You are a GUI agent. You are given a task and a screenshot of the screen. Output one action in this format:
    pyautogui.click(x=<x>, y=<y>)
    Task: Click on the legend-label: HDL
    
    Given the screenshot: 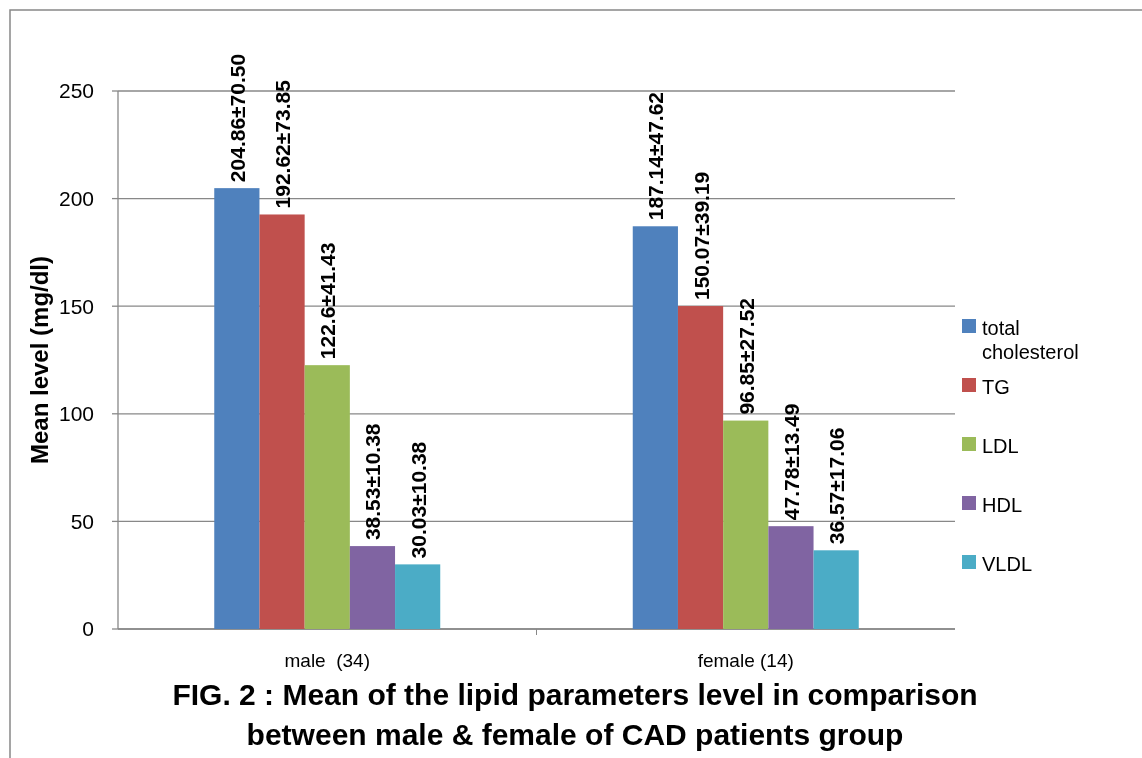 What is the action you would take?
    pyautogui.click(x=1002, y=505)
    